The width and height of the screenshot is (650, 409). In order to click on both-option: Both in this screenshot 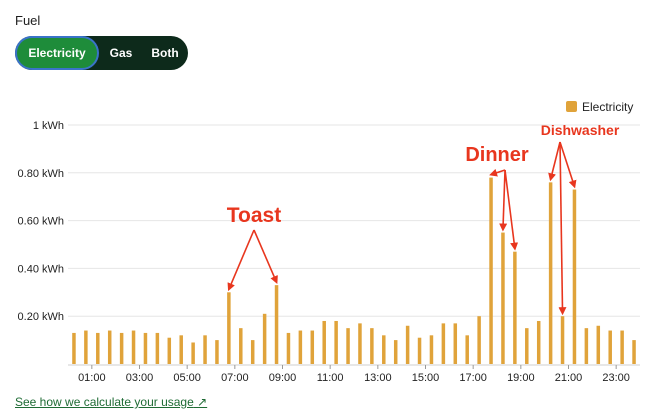, I will do `click(165, 53)`.